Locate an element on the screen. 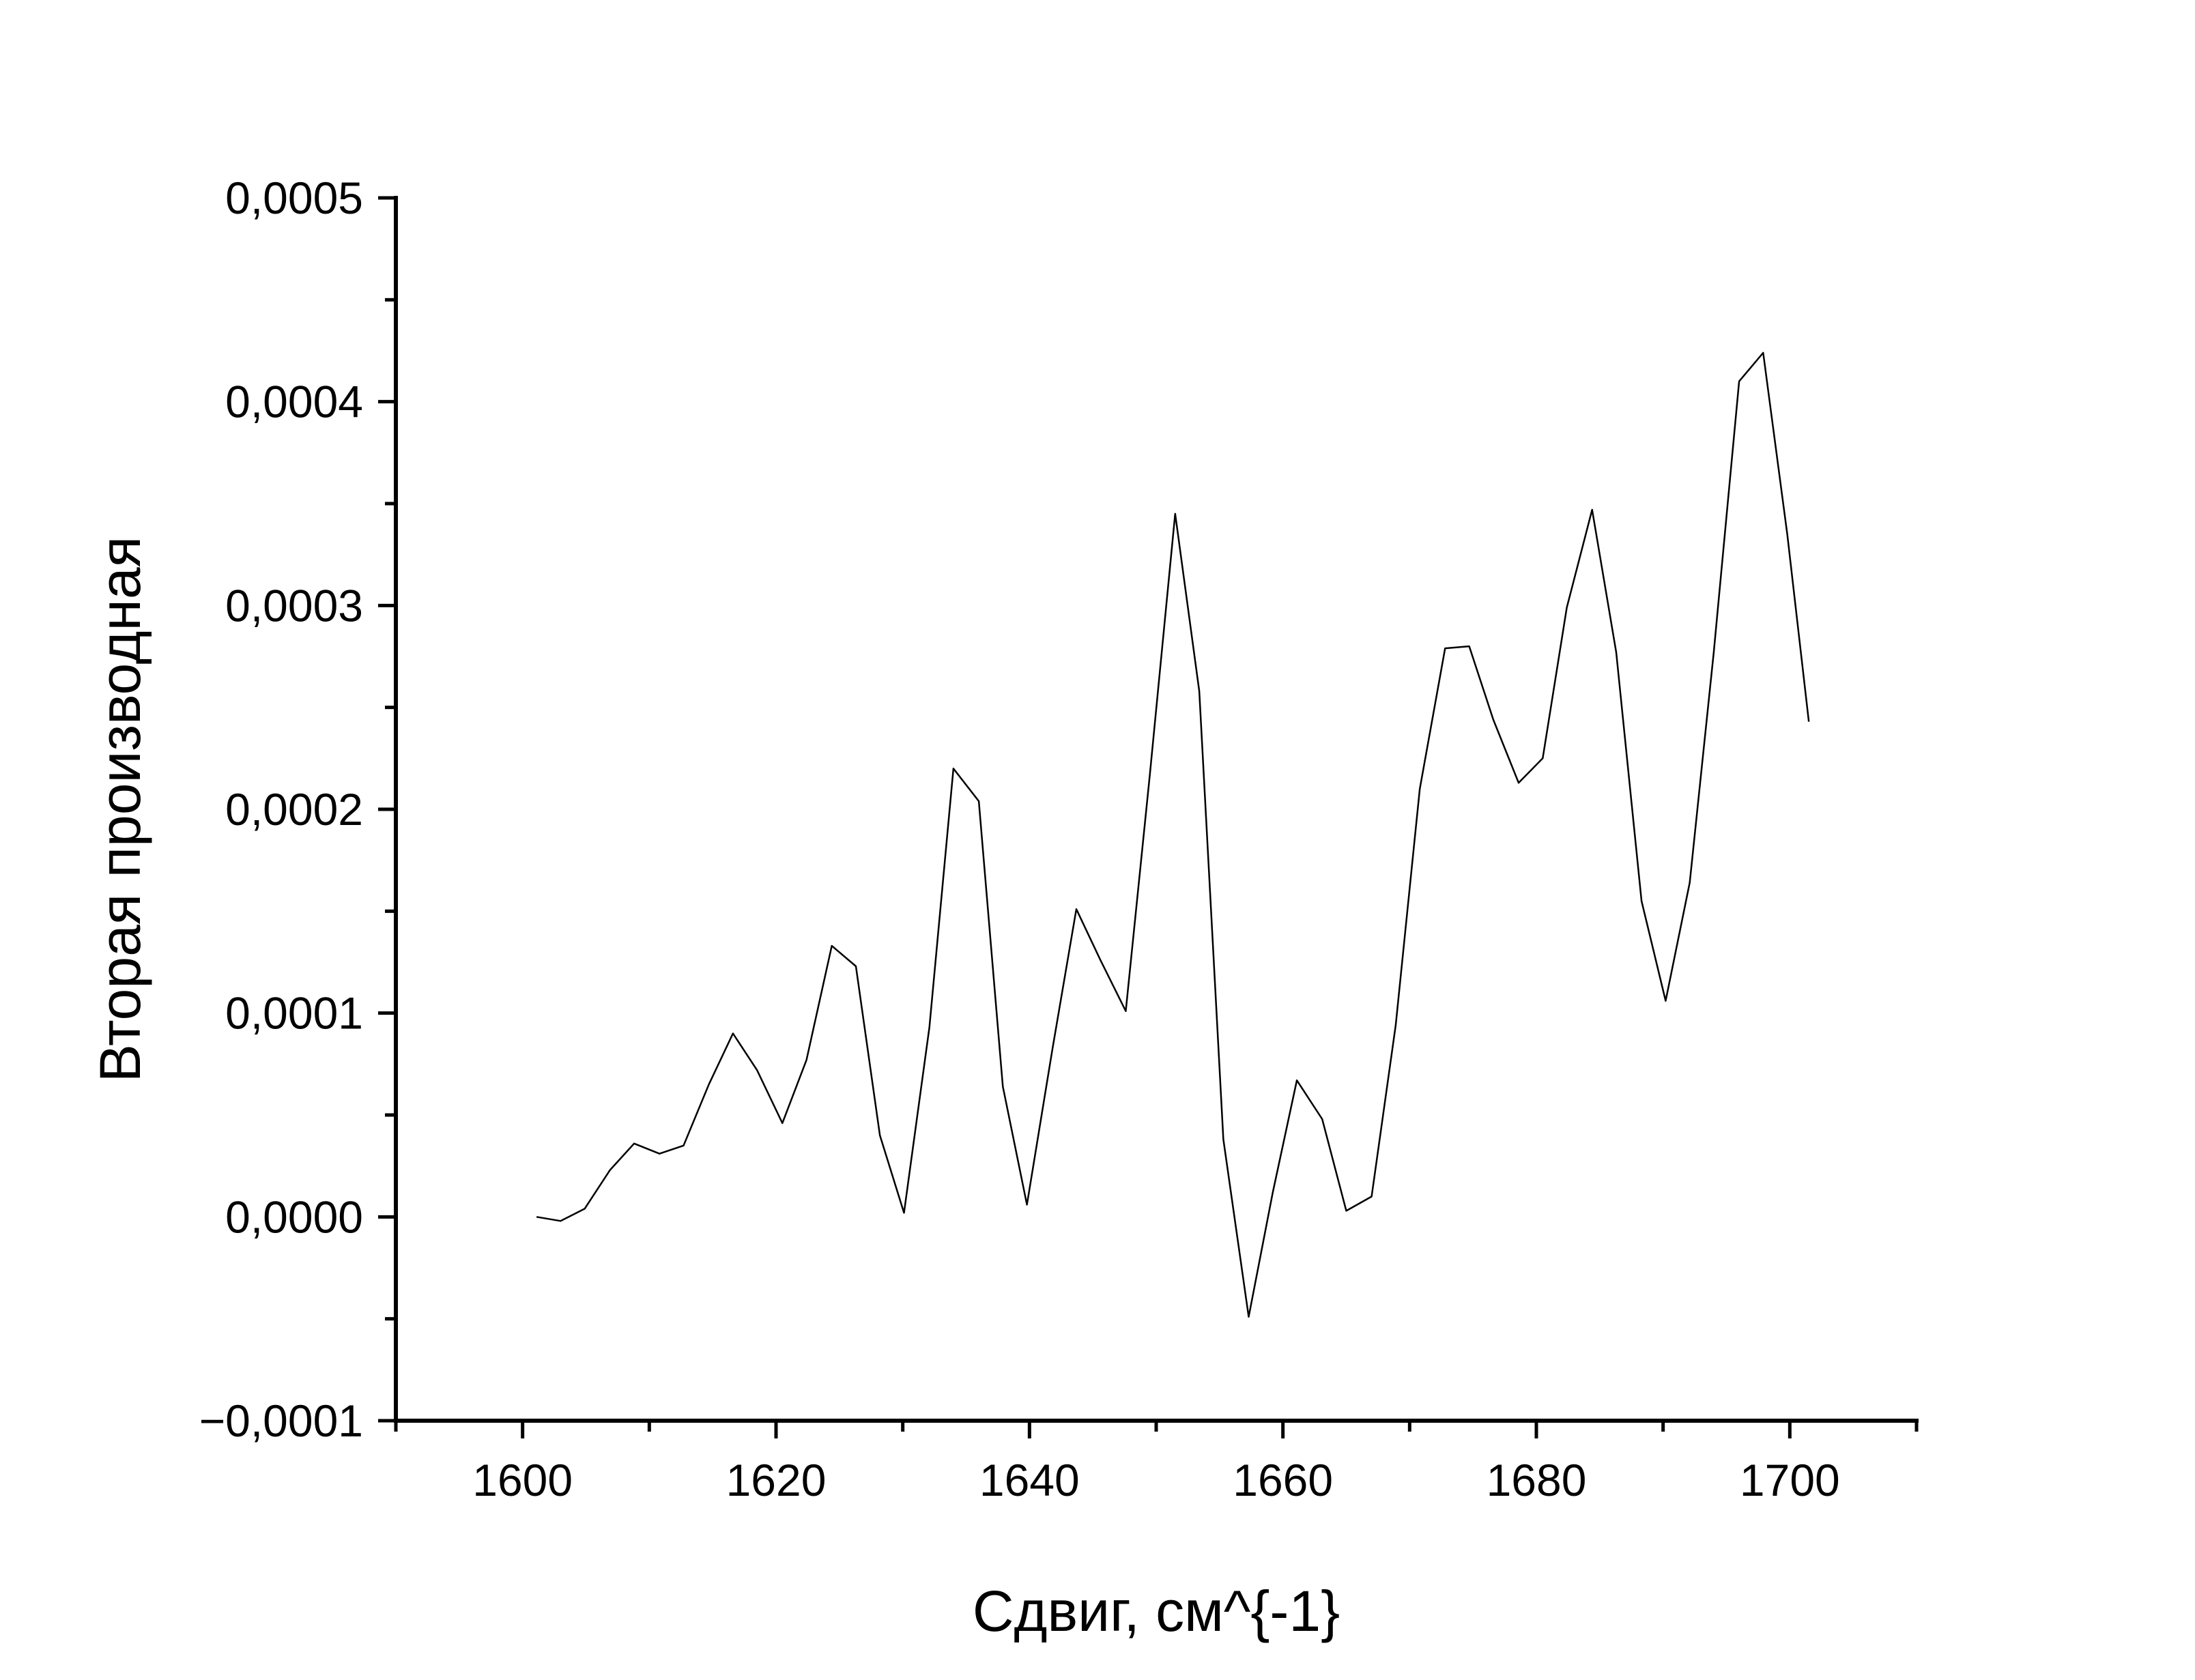 The height and width of the screenshot is (1680, 2195). x-tick-label: 1660 is located at coordinates (1283, 1480).